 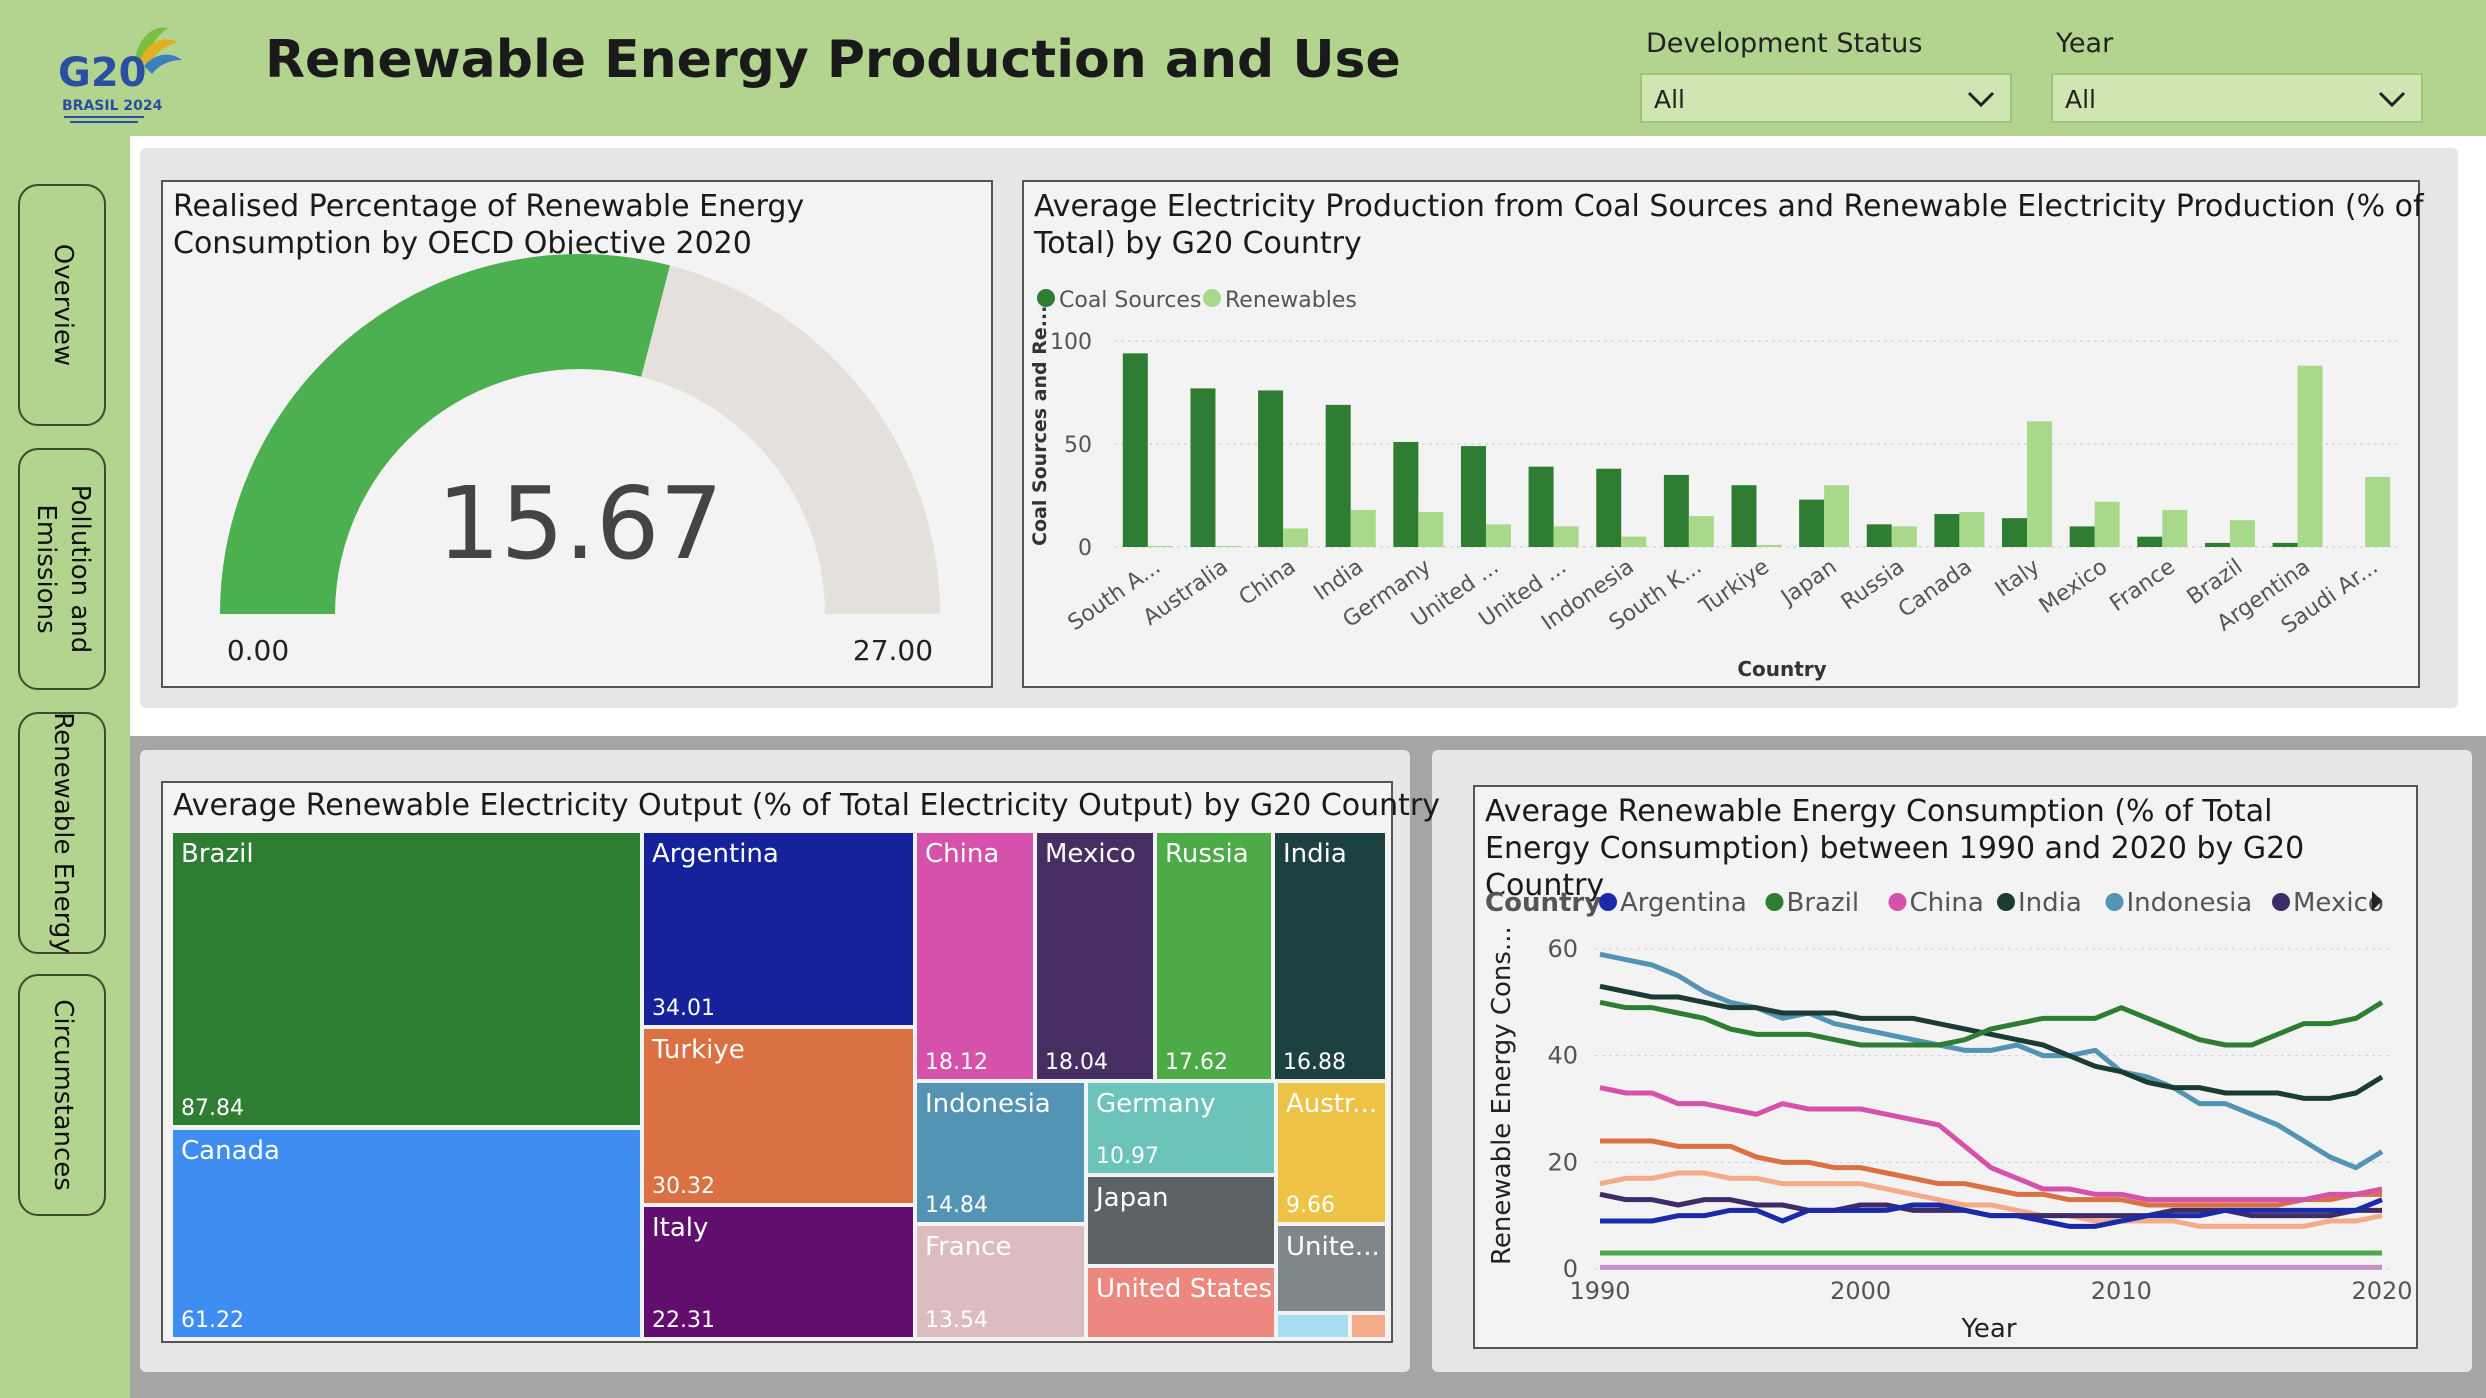 What do you see at coordinates (778, 1116) in the screenshot?
I see `treemap-tile-turkiye: Turkiye 30.32` at bounding box center [778, 1116].